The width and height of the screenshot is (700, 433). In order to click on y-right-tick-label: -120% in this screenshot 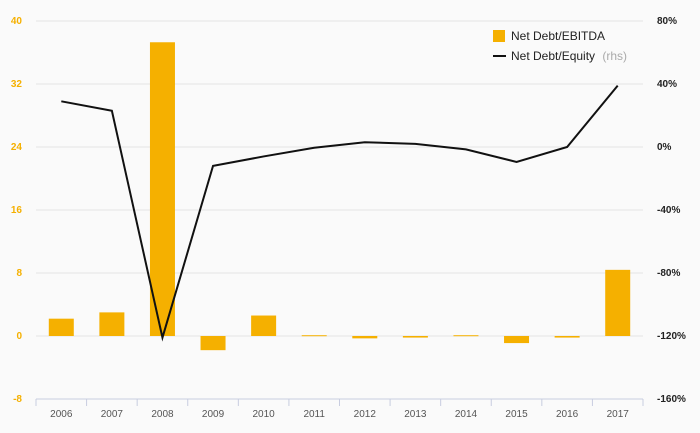, I will do `click(671, 336)`.